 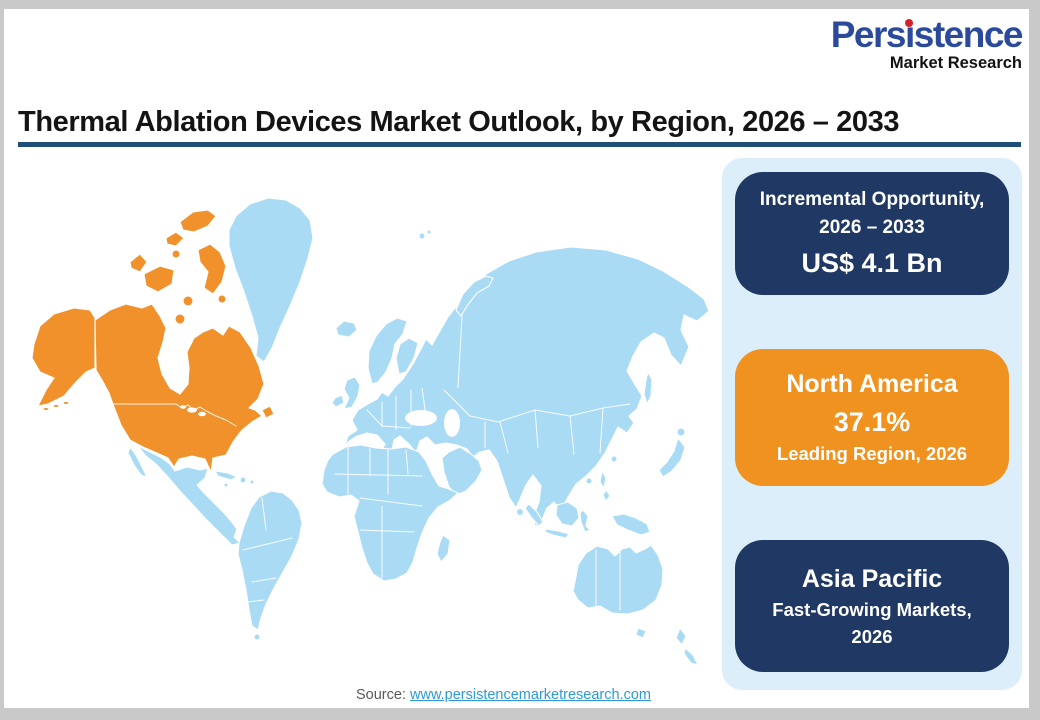 I want to click on persistence-logo: Persı stence Market Research, so click(x=927, y=43).